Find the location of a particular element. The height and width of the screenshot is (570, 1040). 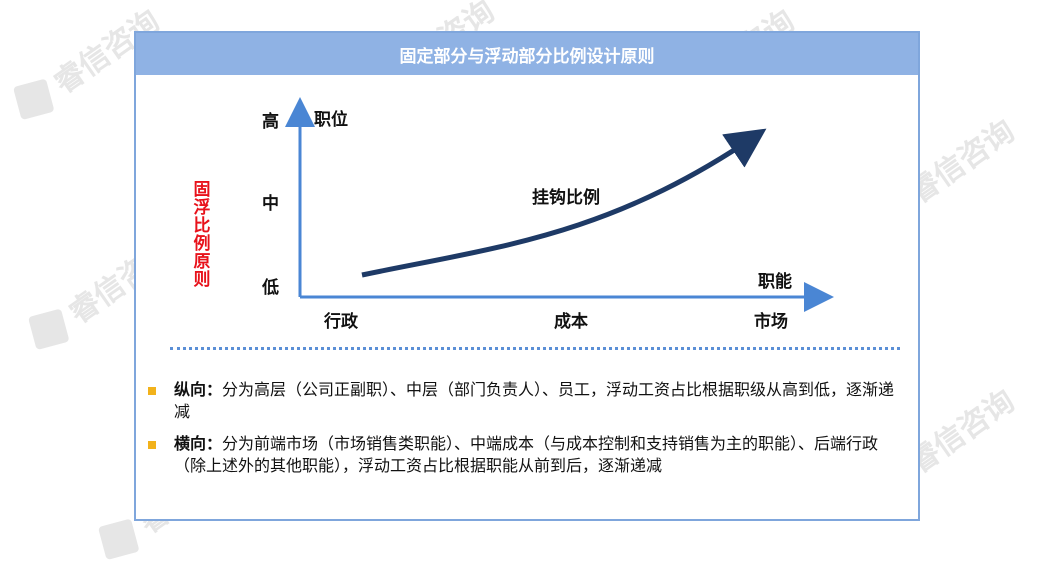

y-tick-high: 高 is located at coordinates (270, 122).